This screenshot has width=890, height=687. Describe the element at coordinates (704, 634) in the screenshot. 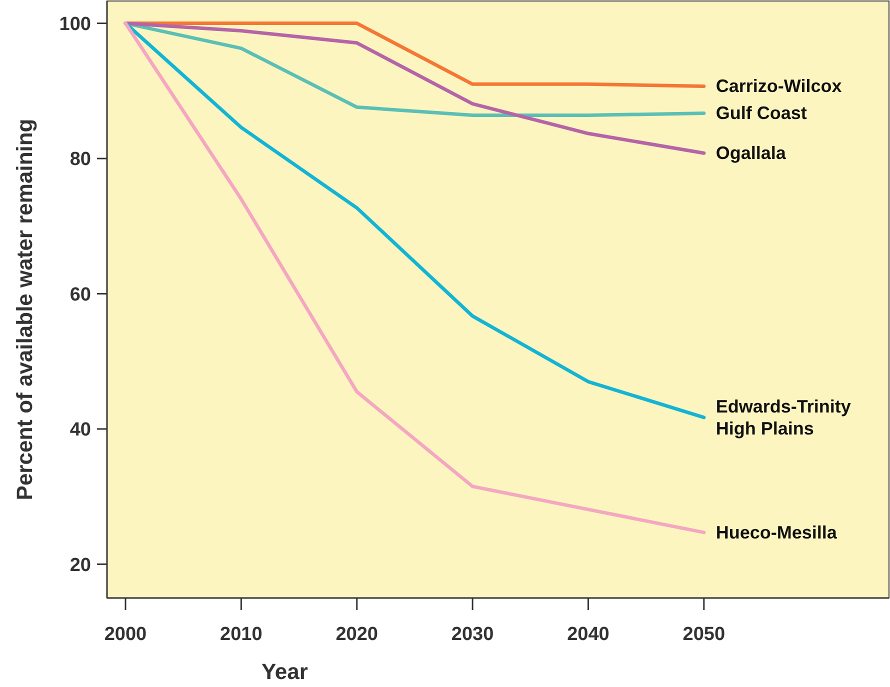

I see `x-tick-label: 2050` at that location.